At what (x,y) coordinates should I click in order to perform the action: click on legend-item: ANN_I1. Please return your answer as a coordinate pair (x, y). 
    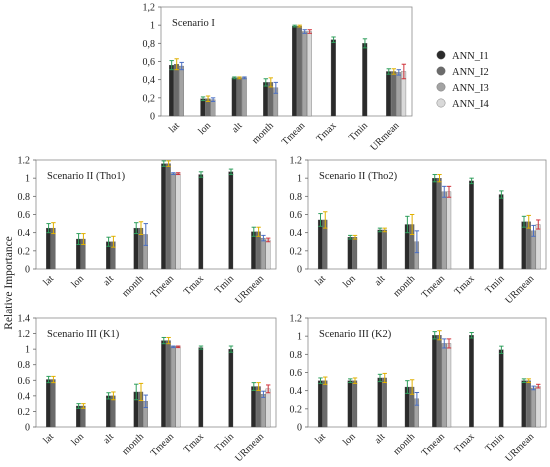
    Looking at the image, I should click on (462, 56).